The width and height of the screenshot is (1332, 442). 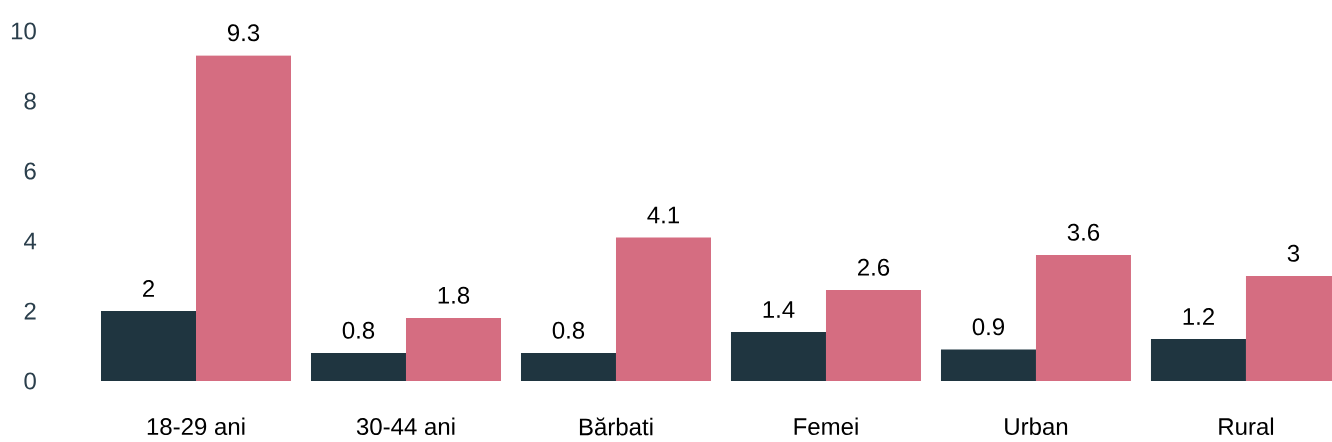 I want to click on data-label: 1.8, so click(x=454, y=295).